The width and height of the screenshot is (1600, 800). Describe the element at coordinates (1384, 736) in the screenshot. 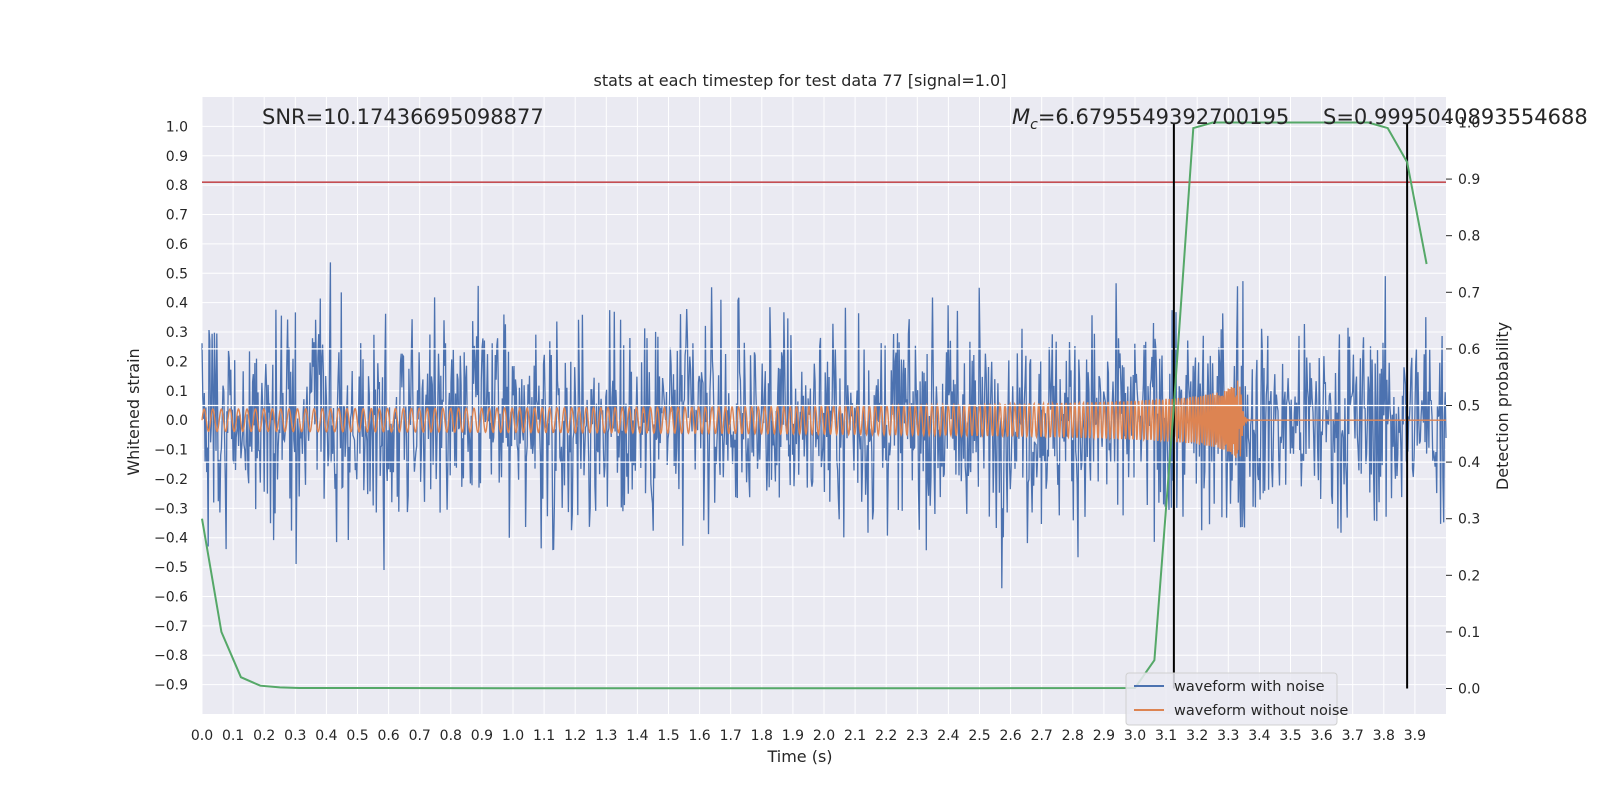

I see `x-tick-label: 3.8` at that location.